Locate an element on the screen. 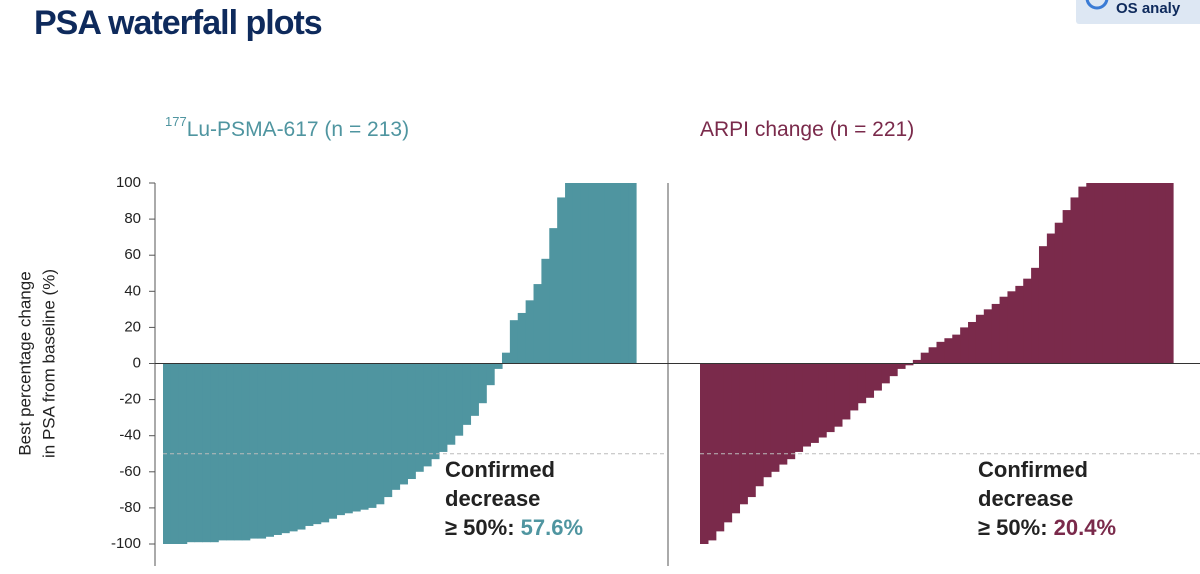 This screenshot has height=574, width=1200. badge-text: OS analy is located at coordinates (1148, 8).